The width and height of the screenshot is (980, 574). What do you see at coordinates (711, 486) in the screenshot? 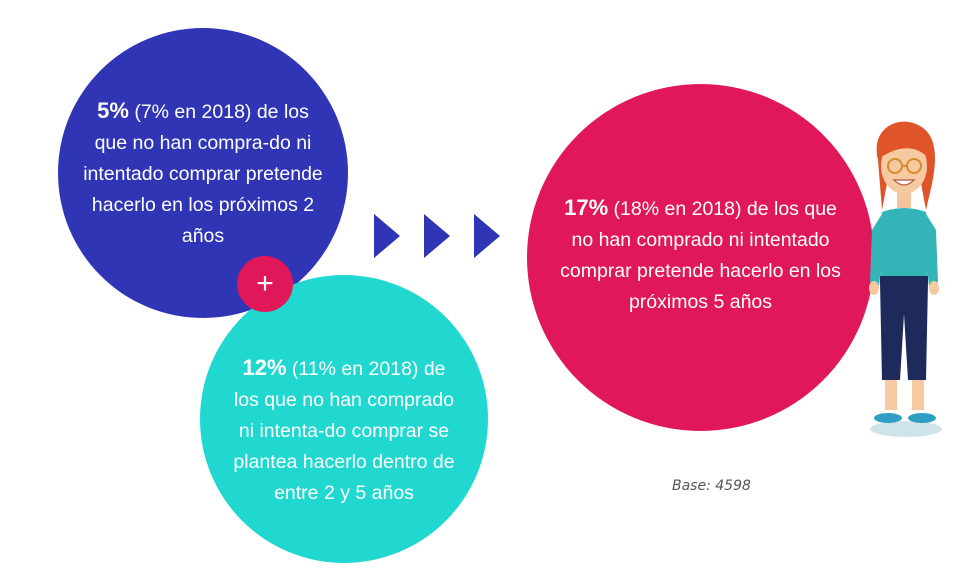
I see `base-note: Base: 4598` at bounding box center [711, 486].